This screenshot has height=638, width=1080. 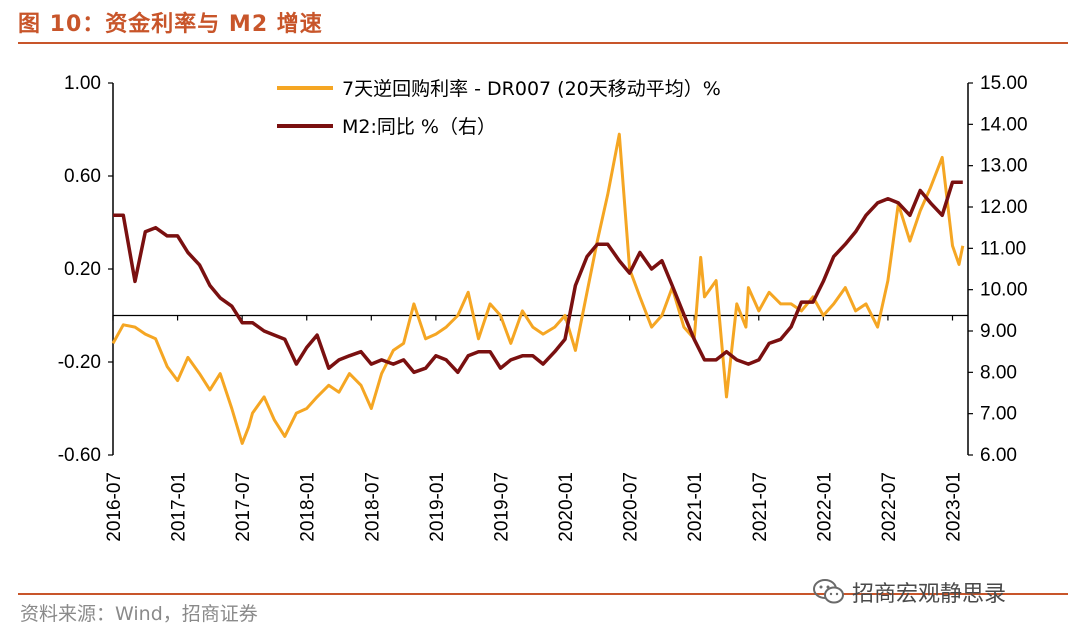 What do you see at coordinates (1004, 290) in the screenshot?
I see `right-tick-label: 10.00` at bounding box center [1004, 290].